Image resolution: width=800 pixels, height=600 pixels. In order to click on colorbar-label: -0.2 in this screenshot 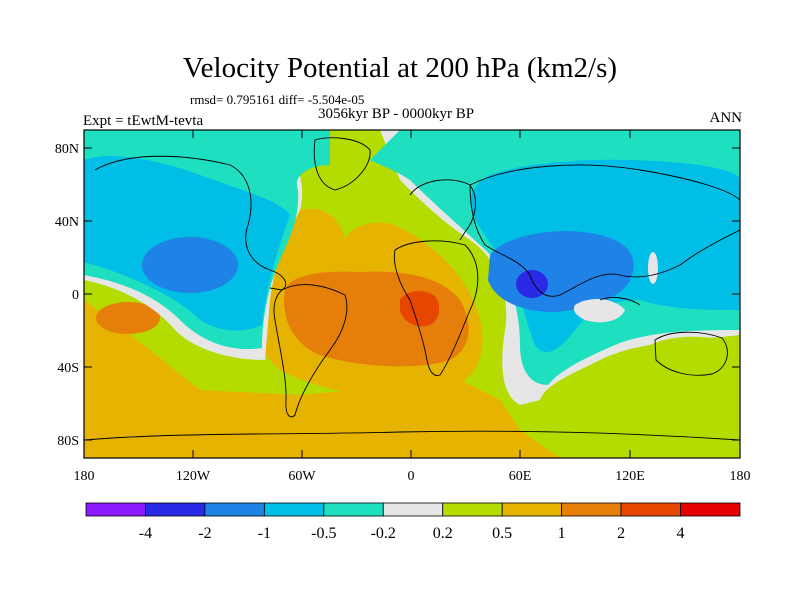, I will do `click(383, 533)`.